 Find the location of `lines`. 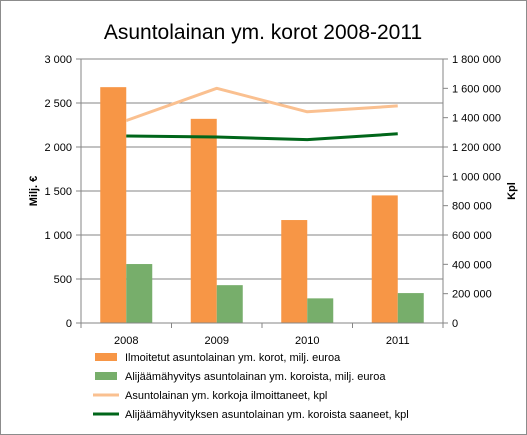

lines is located at coordinates (261, 114).